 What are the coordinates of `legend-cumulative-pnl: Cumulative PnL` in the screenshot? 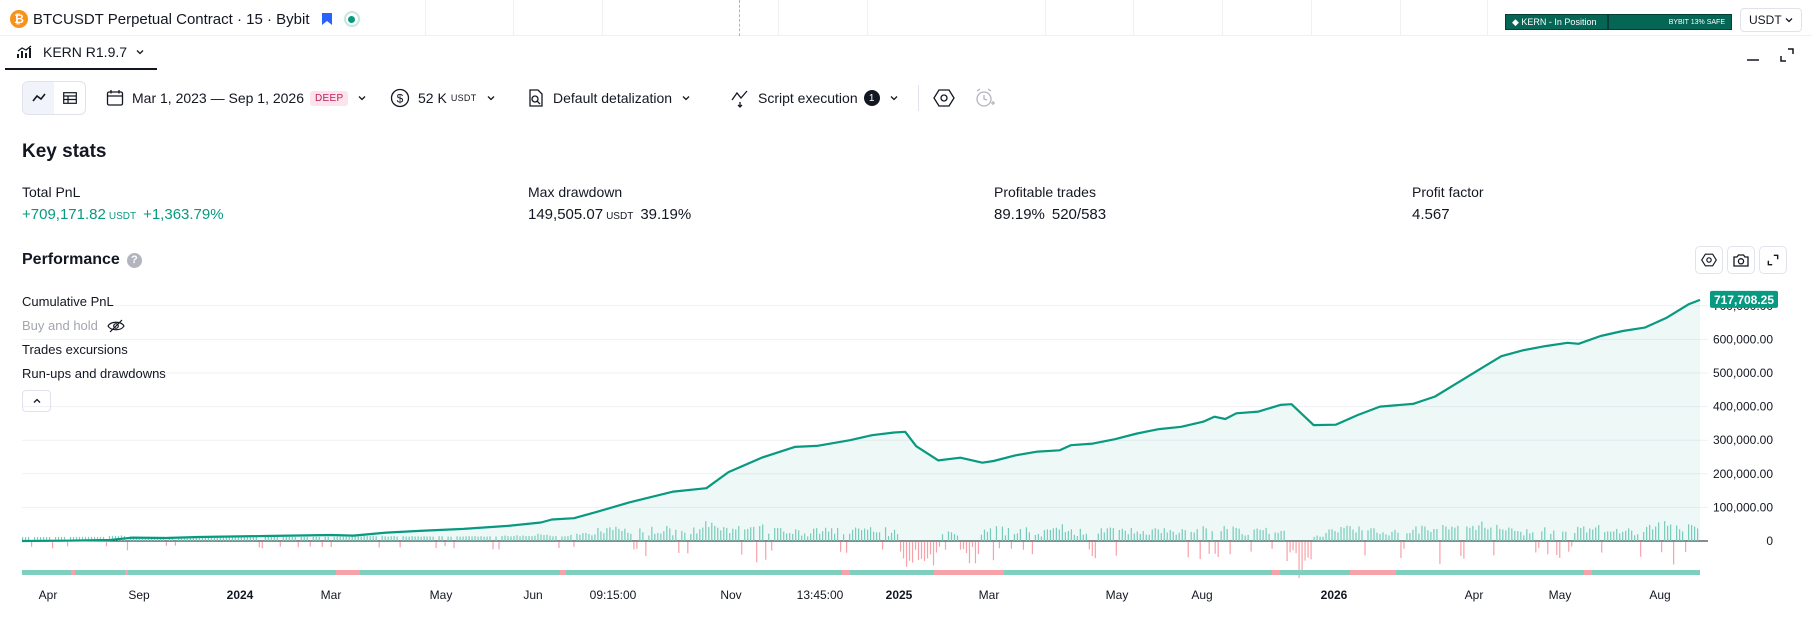 It's located at (68, 301).